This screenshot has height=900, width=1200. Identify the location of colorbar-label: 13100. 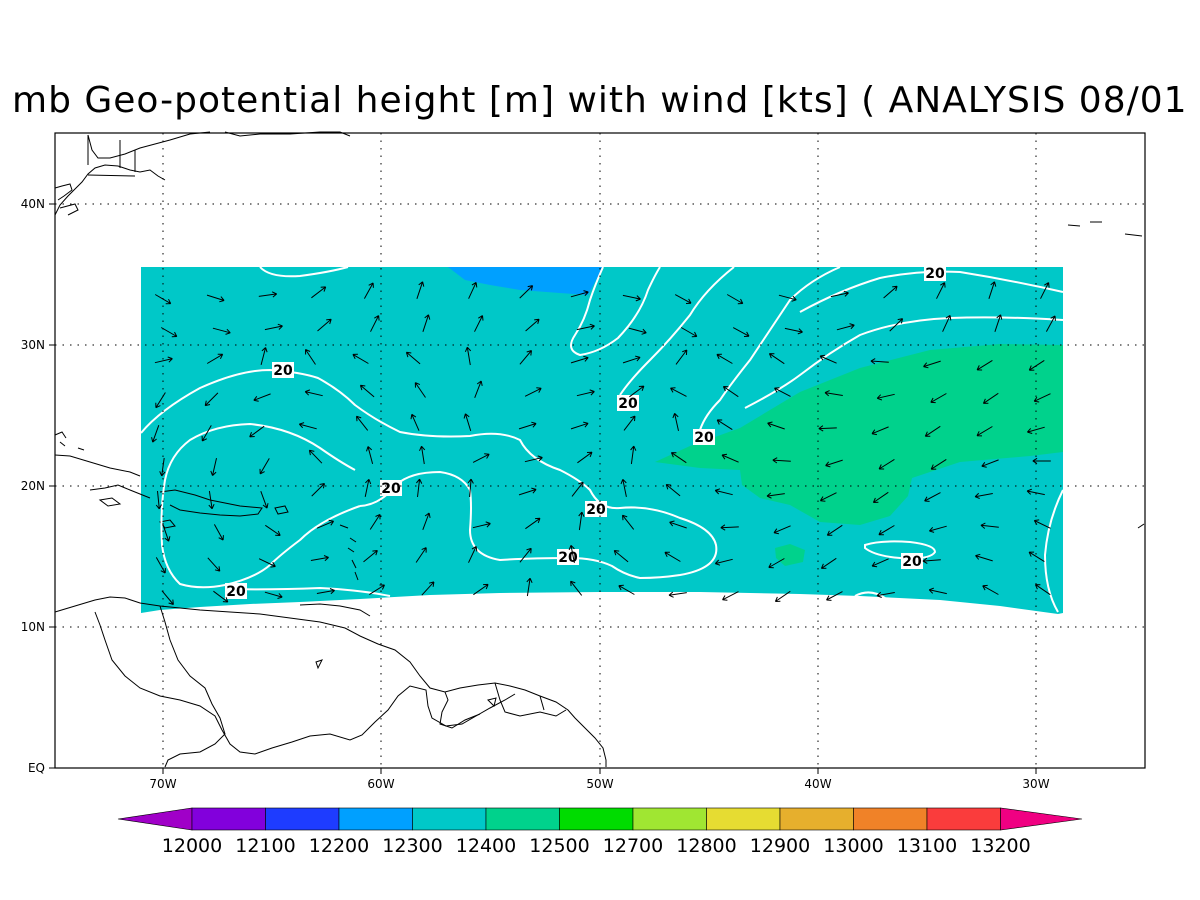
(927, 846).